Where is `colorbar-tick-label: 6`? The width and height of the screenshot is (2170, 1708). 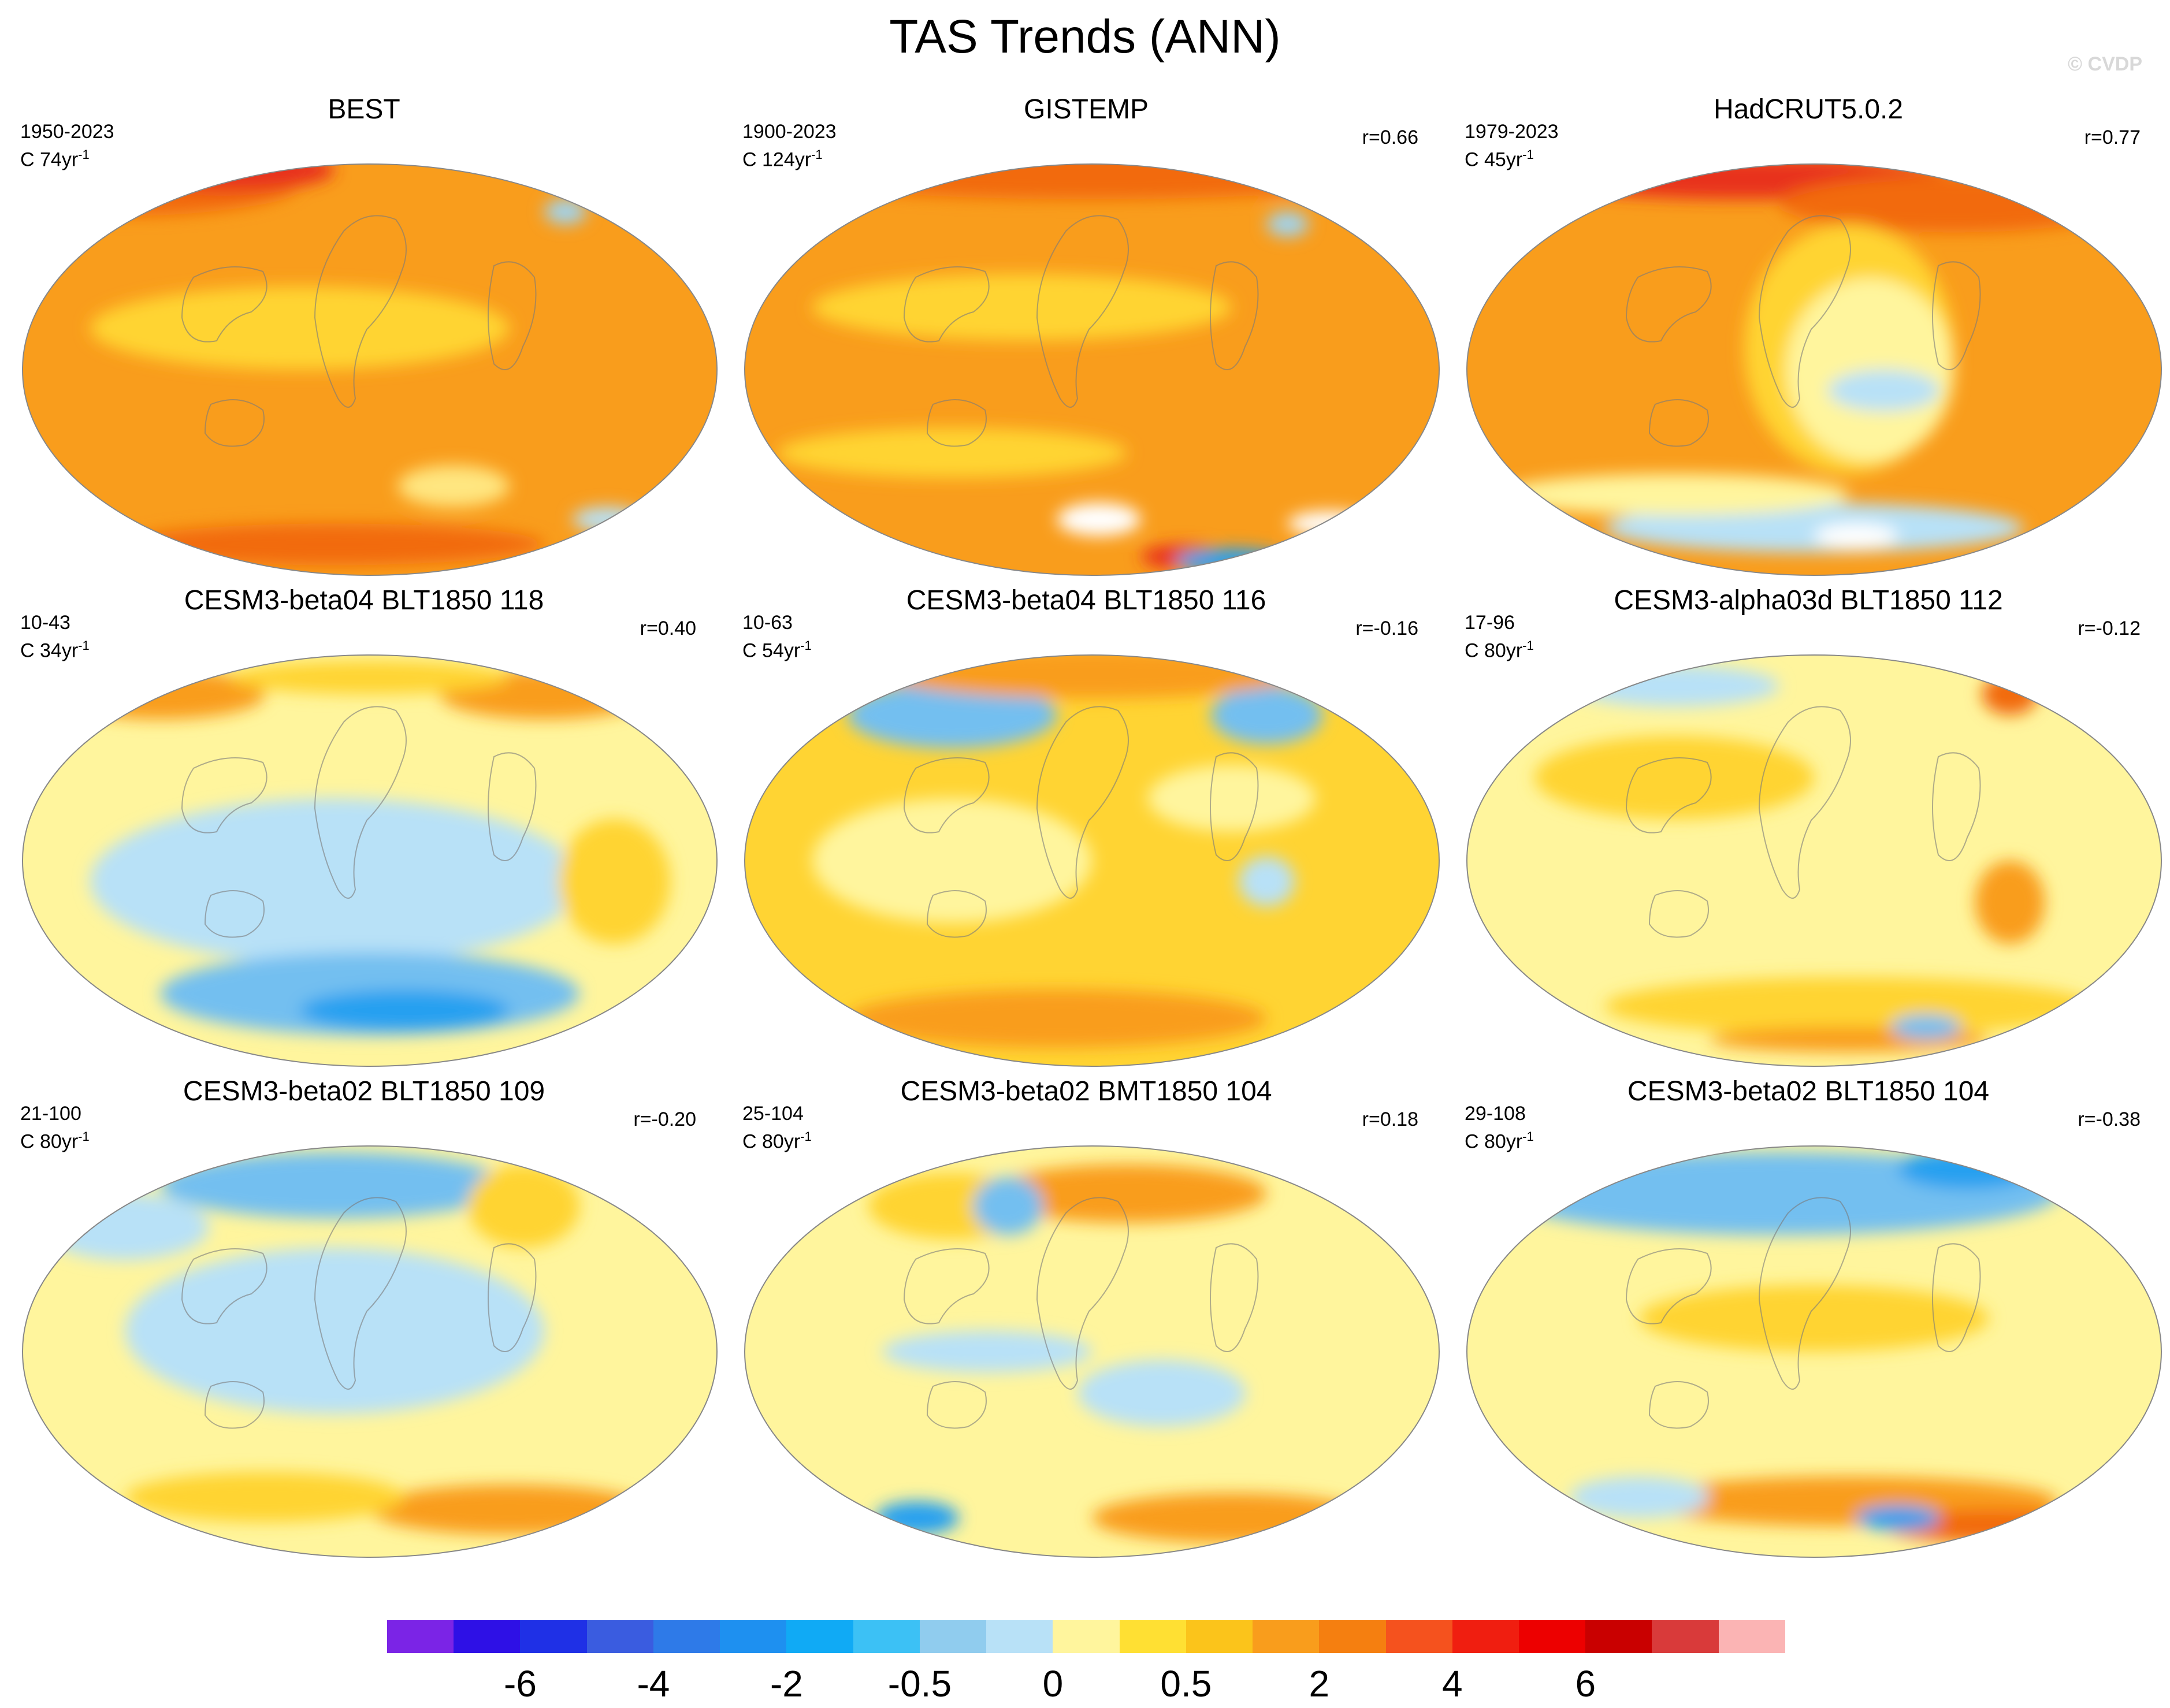
colorbar-tick-label: 6 is located at coordinates (1586, 1684).